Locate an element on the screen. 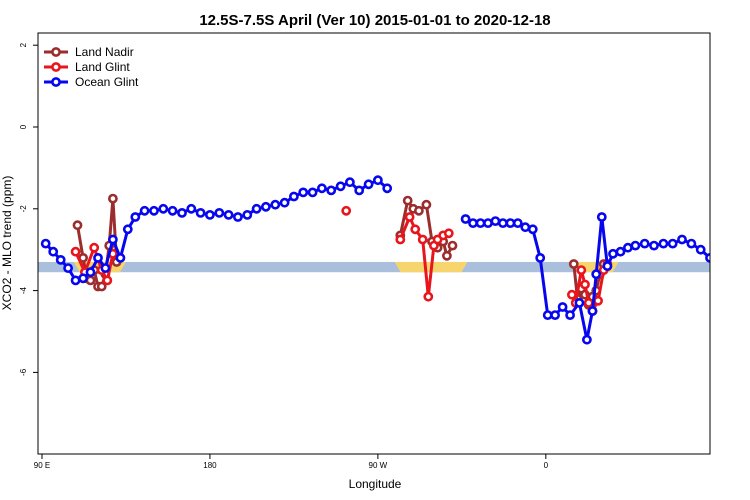 The image size is (750, 500). legend-label: Land Nadir is located at coordinates (104, 52).